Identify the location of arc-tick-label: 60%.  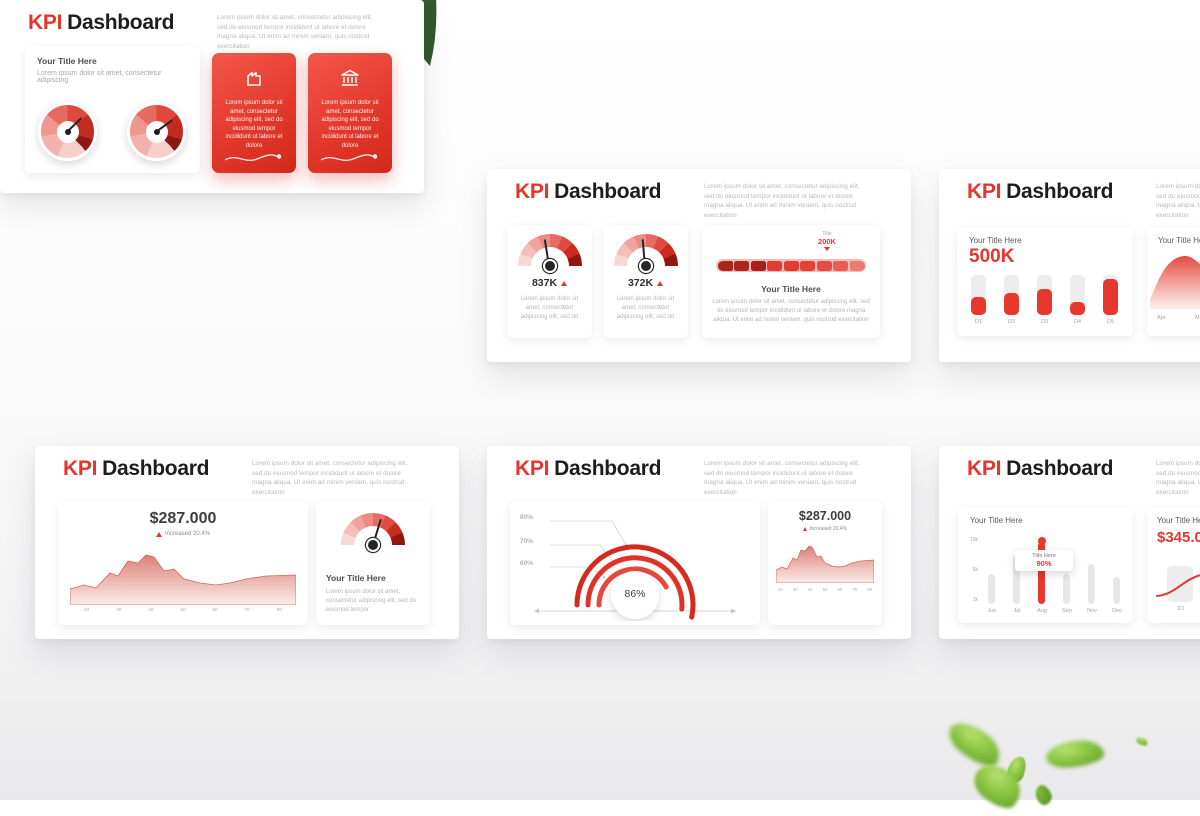
(527, 563).